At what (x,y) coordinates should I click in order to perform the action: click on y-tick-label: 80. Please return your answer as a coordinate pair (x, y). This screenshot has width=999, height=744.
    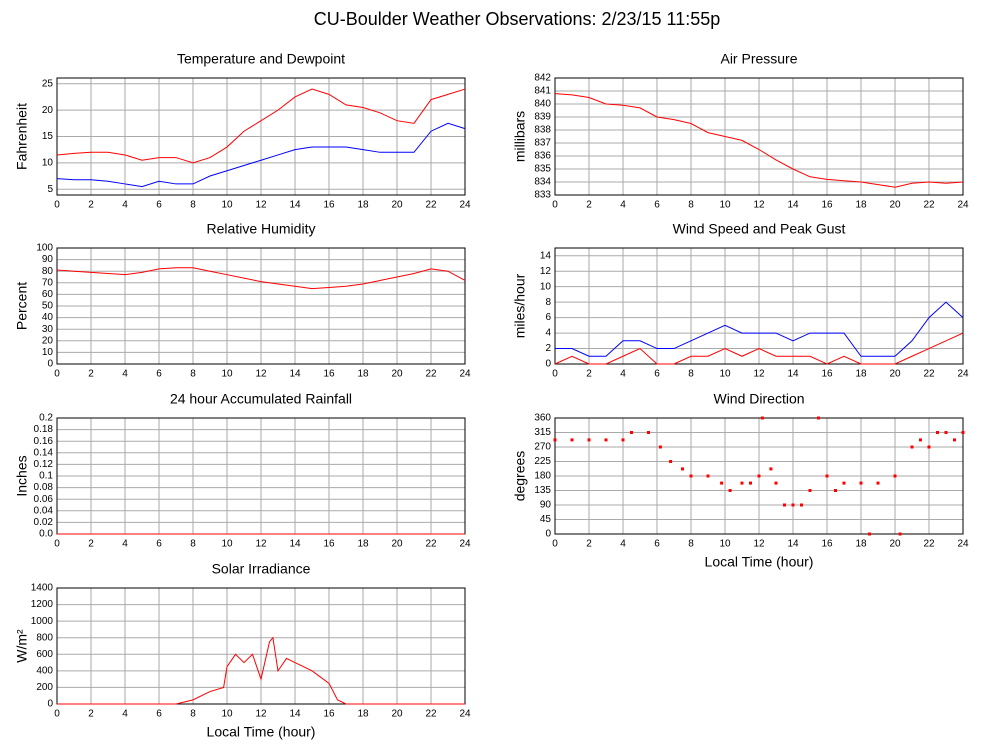
    Looking at the image, I should click on (48, 271).